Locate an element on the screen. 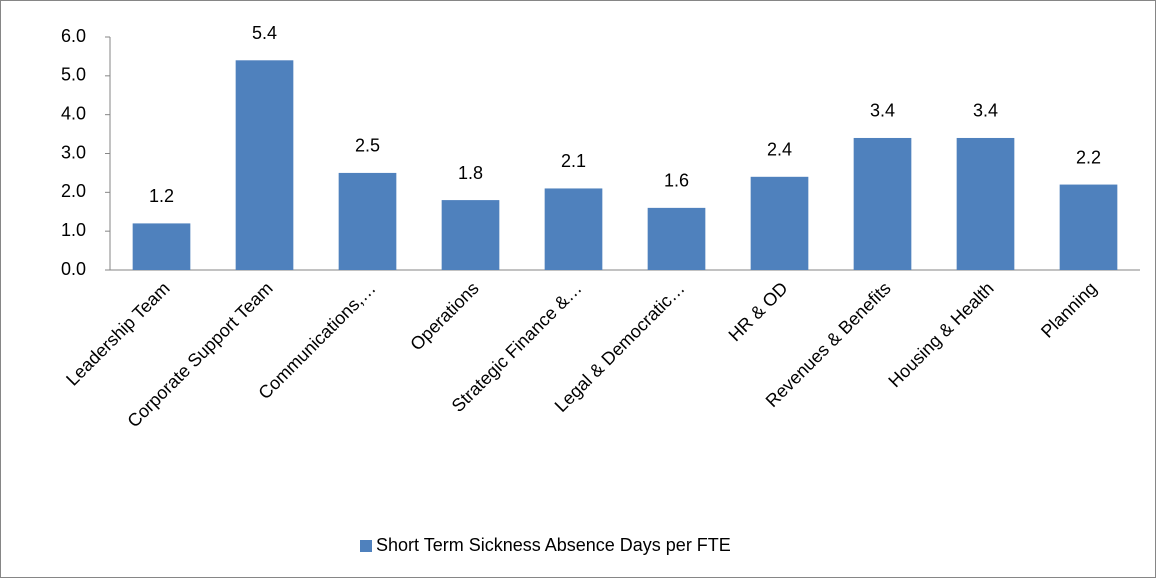 Image resolution: width=1157 pixels, height=579 pixels. data-label: 2.5 is located at coordinates (367, 146).